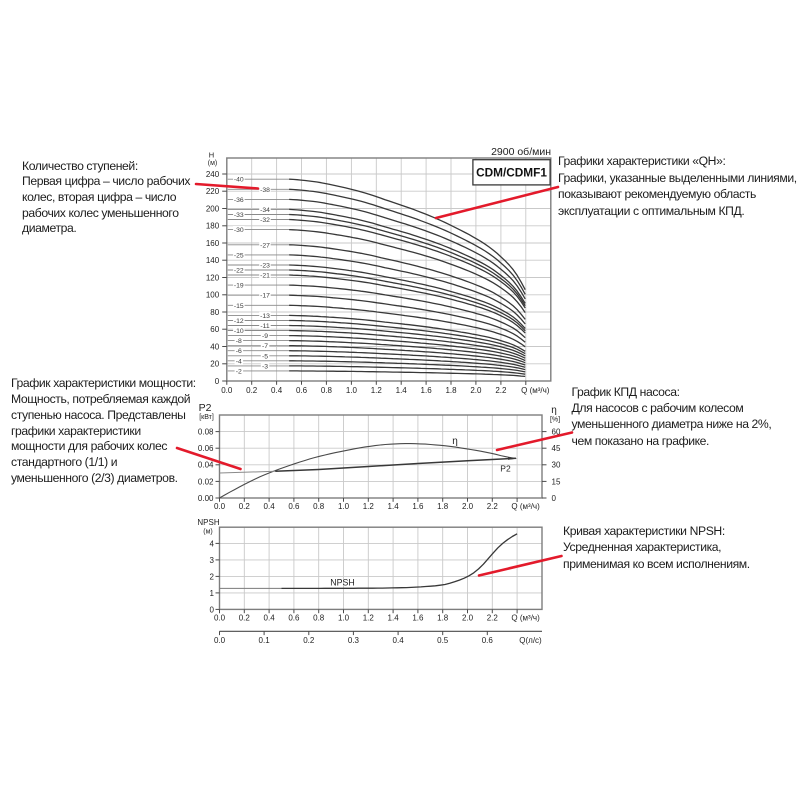  I want to click on svg-text: 220, so click(213, 191).